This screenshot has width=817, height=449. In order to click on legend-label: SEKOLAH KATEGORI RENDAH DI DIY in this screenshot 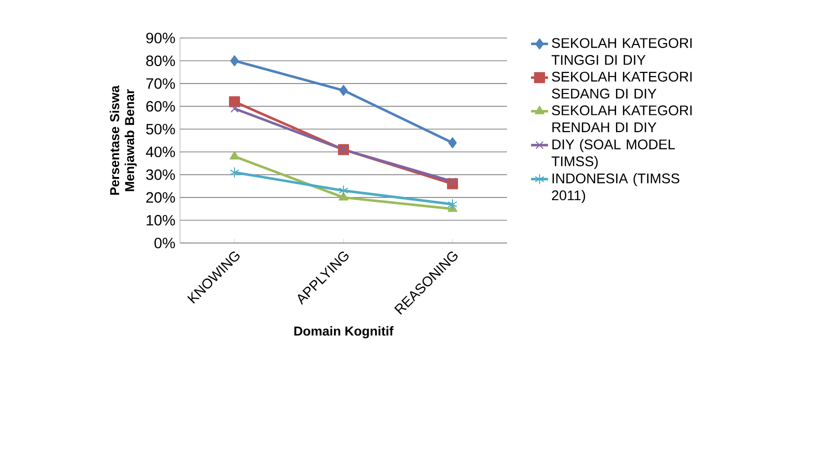, I will do `click(622, 118)`.